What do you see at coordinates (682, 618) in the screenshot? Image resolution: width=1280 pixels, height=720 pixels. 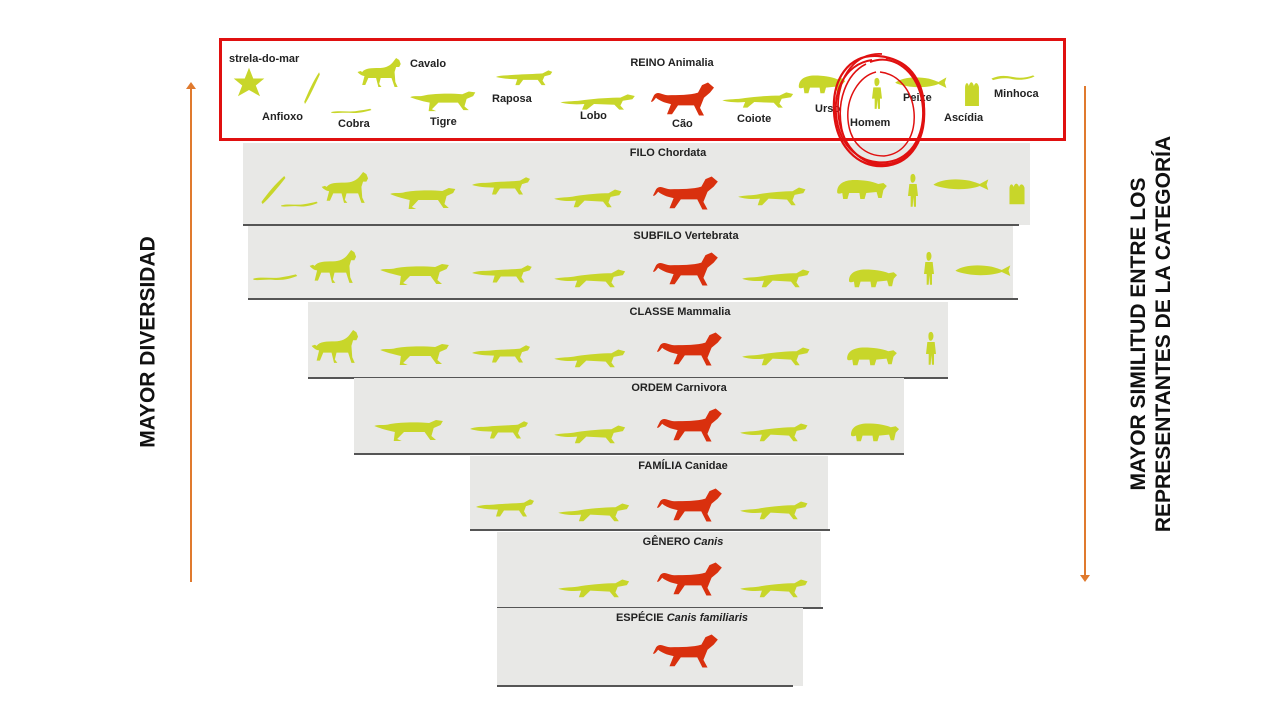 I see `level-label-espécie: ESPÉCIE Canis familiaris` at bounding box center [682, 618].